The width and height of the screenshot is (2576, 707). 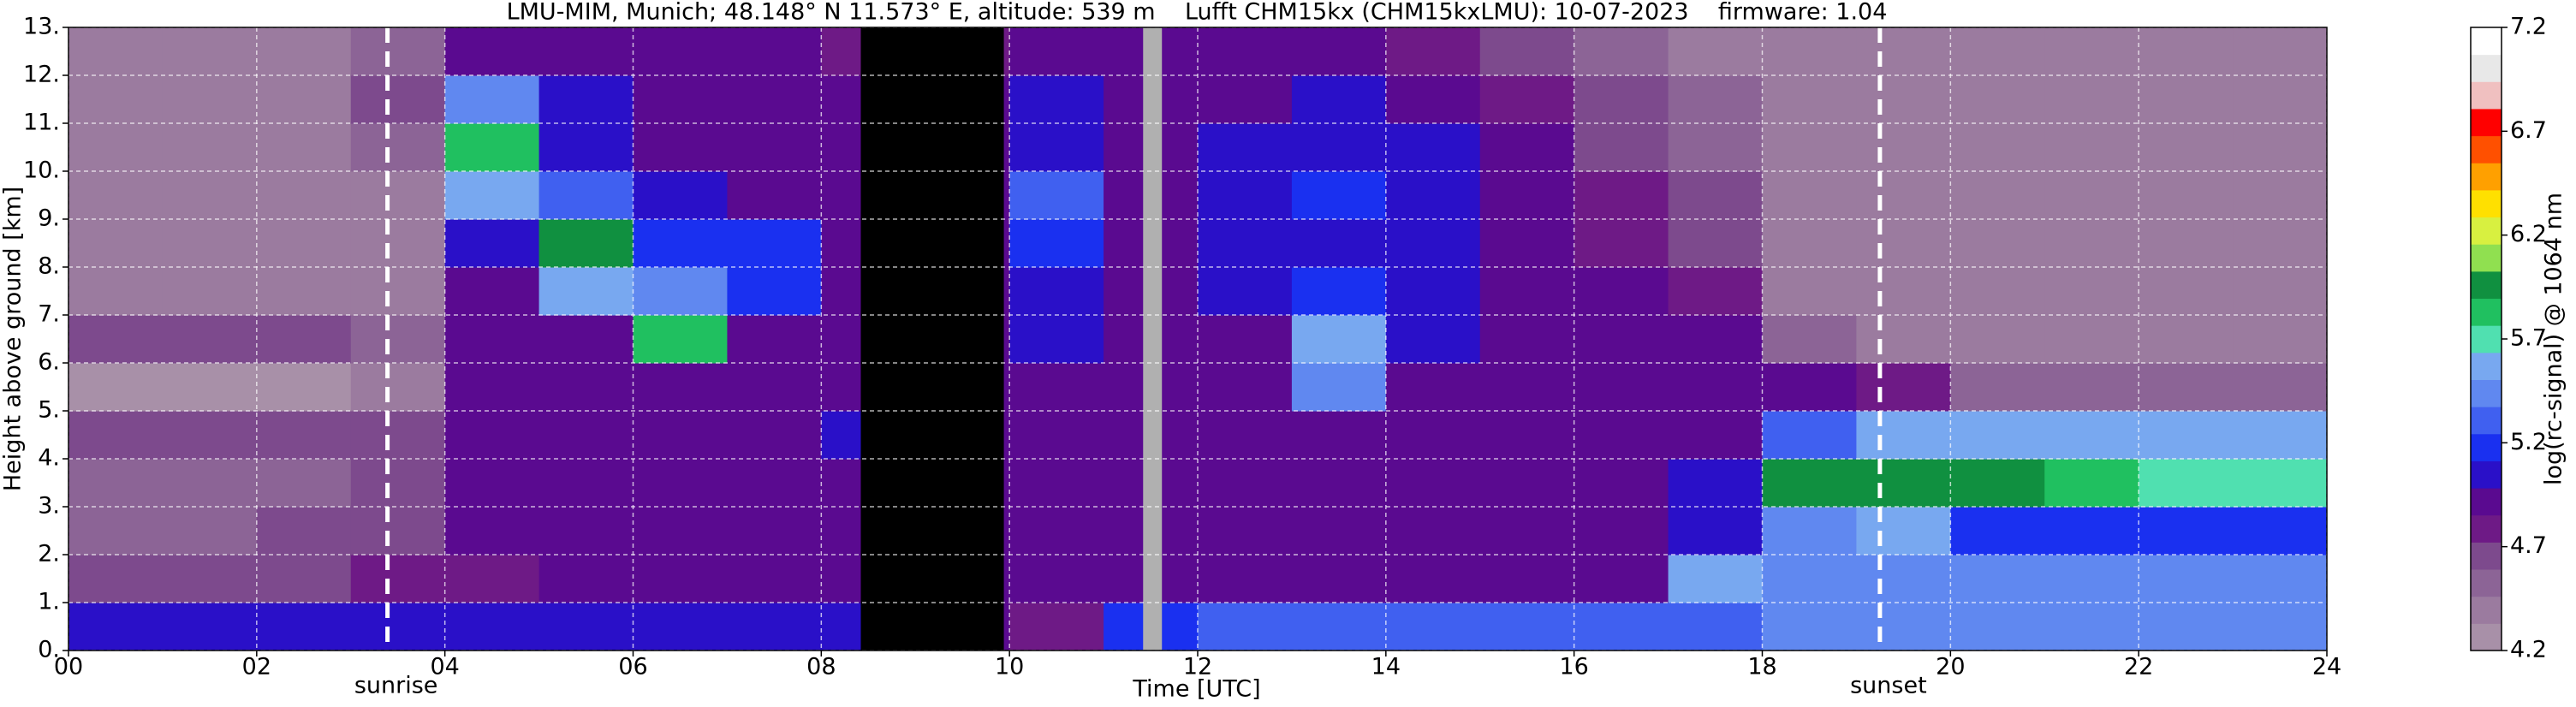 I want to click on y-axis-label: Height above ground [km], so click(x=14, y=339).